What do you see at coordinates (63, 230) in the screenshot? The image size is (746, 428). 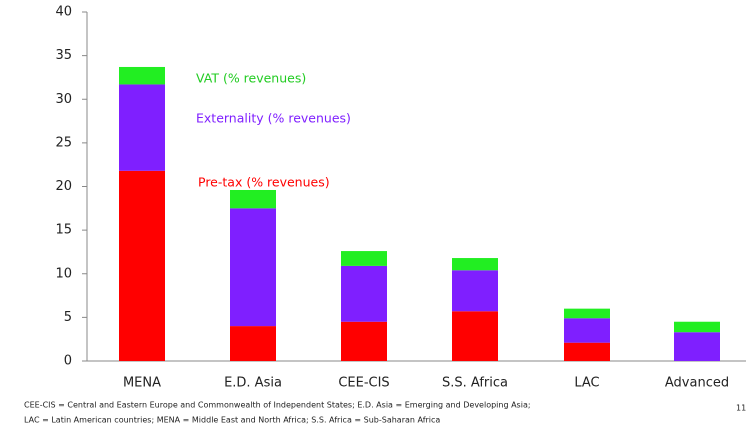 I see `y-tick-label: 15` at bounding box center [63, 230].